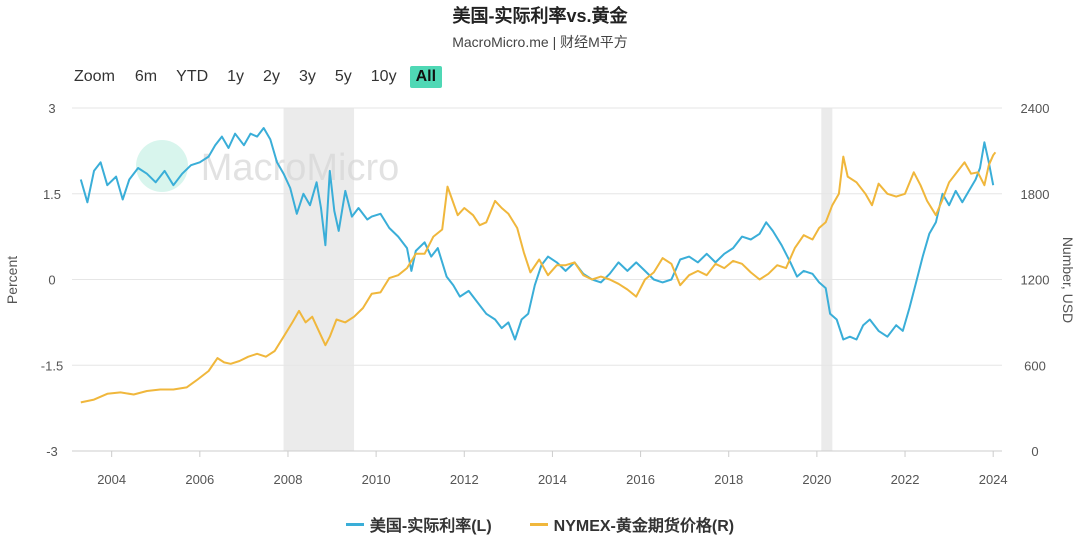 The height and width of the screenshot is (541, 1080). I want to click on x-tick-label: 2014, so click(552, 479).